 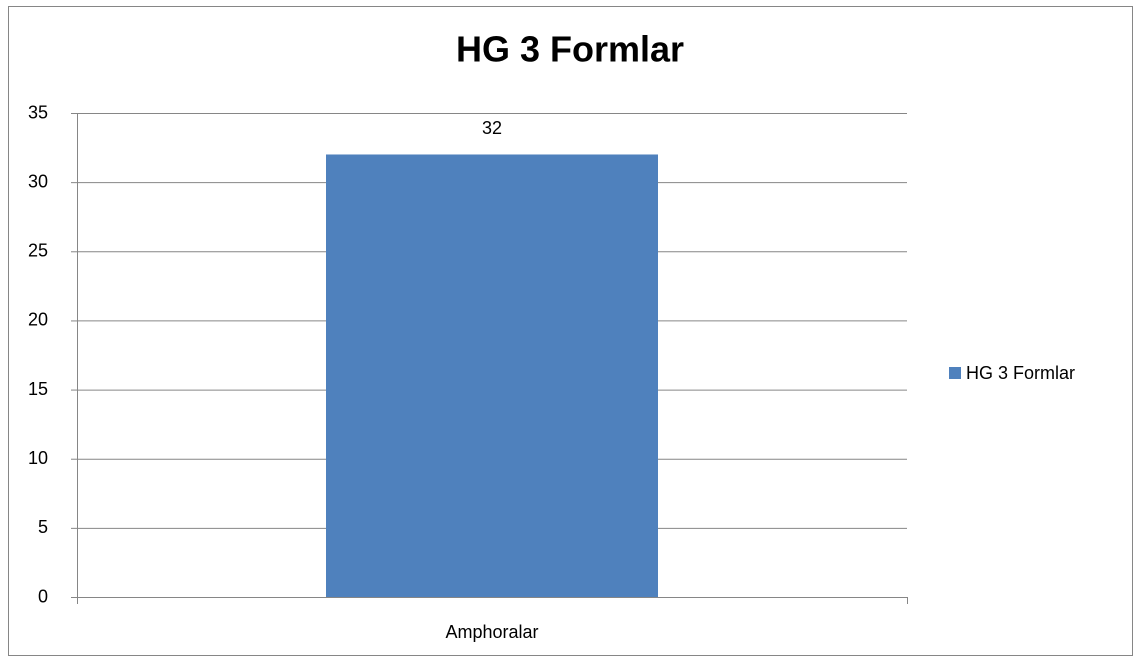 What do you see at coordinates (43, 527) in the screenshot?
I see `y-tick-label: 5` at bounding box center [43, 527].